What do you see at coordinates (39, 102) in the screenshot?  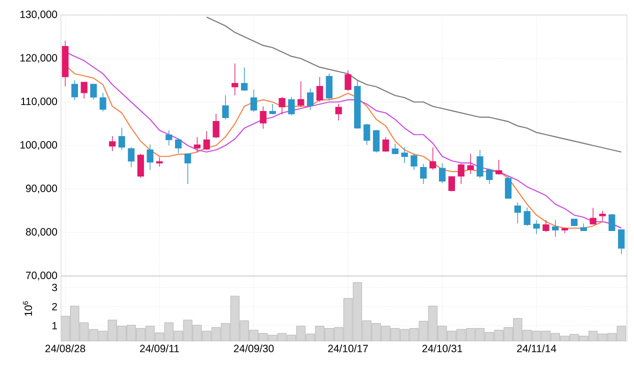 I see `y-tick-label: 110,000` at bounding box center [39, 102].